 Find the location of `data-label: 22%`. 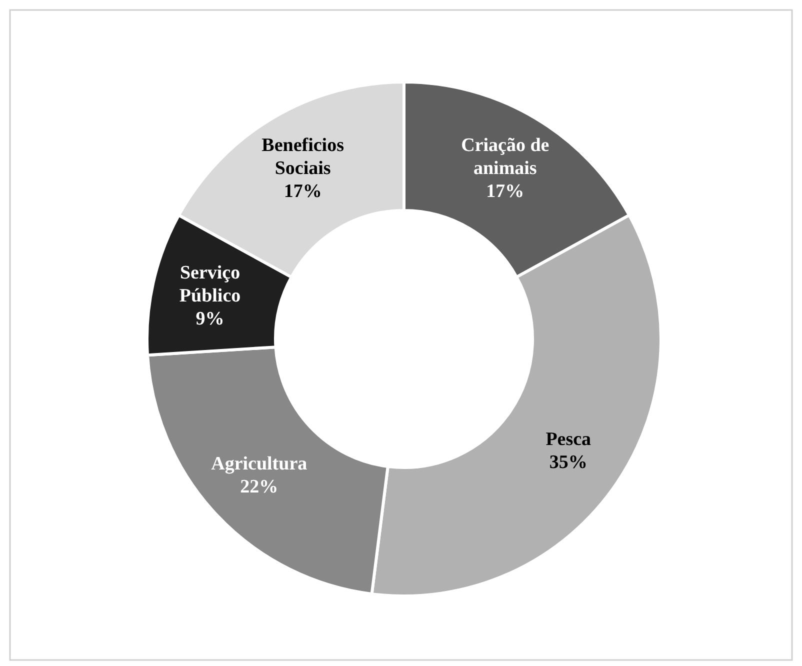

data-label: 22% is located at coordinates (259, 487).